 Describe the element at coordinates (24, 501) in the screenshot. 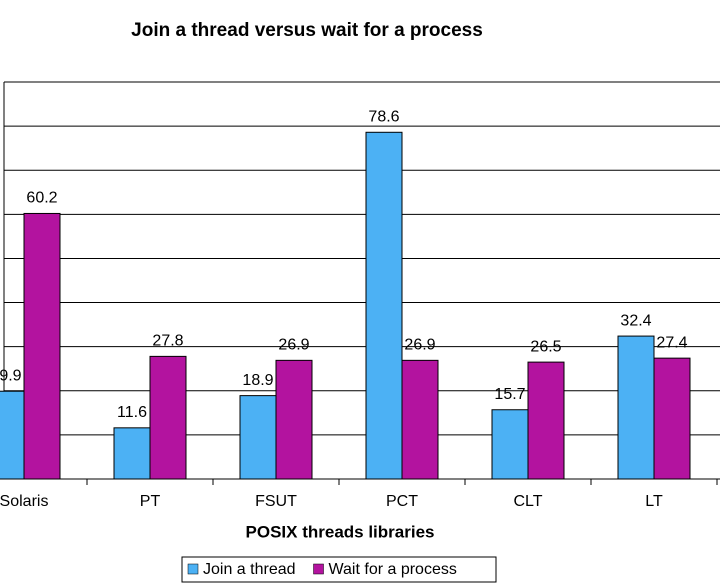

I see `x-tick-label: Solaris` at that location.